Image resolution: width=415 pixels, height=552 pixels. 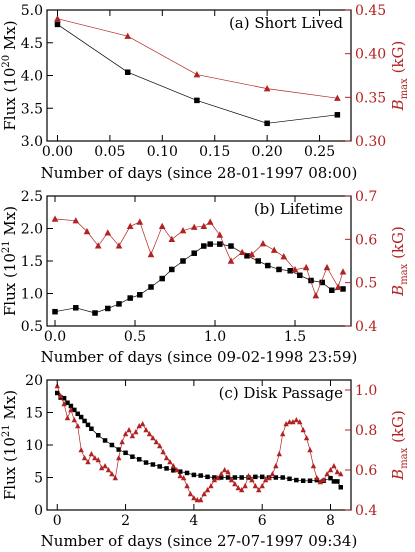 What do you see at coordinates (55, 337) in the screenshot?
I see `x-tick-label: 0.0` at bounding box center [55, 337].